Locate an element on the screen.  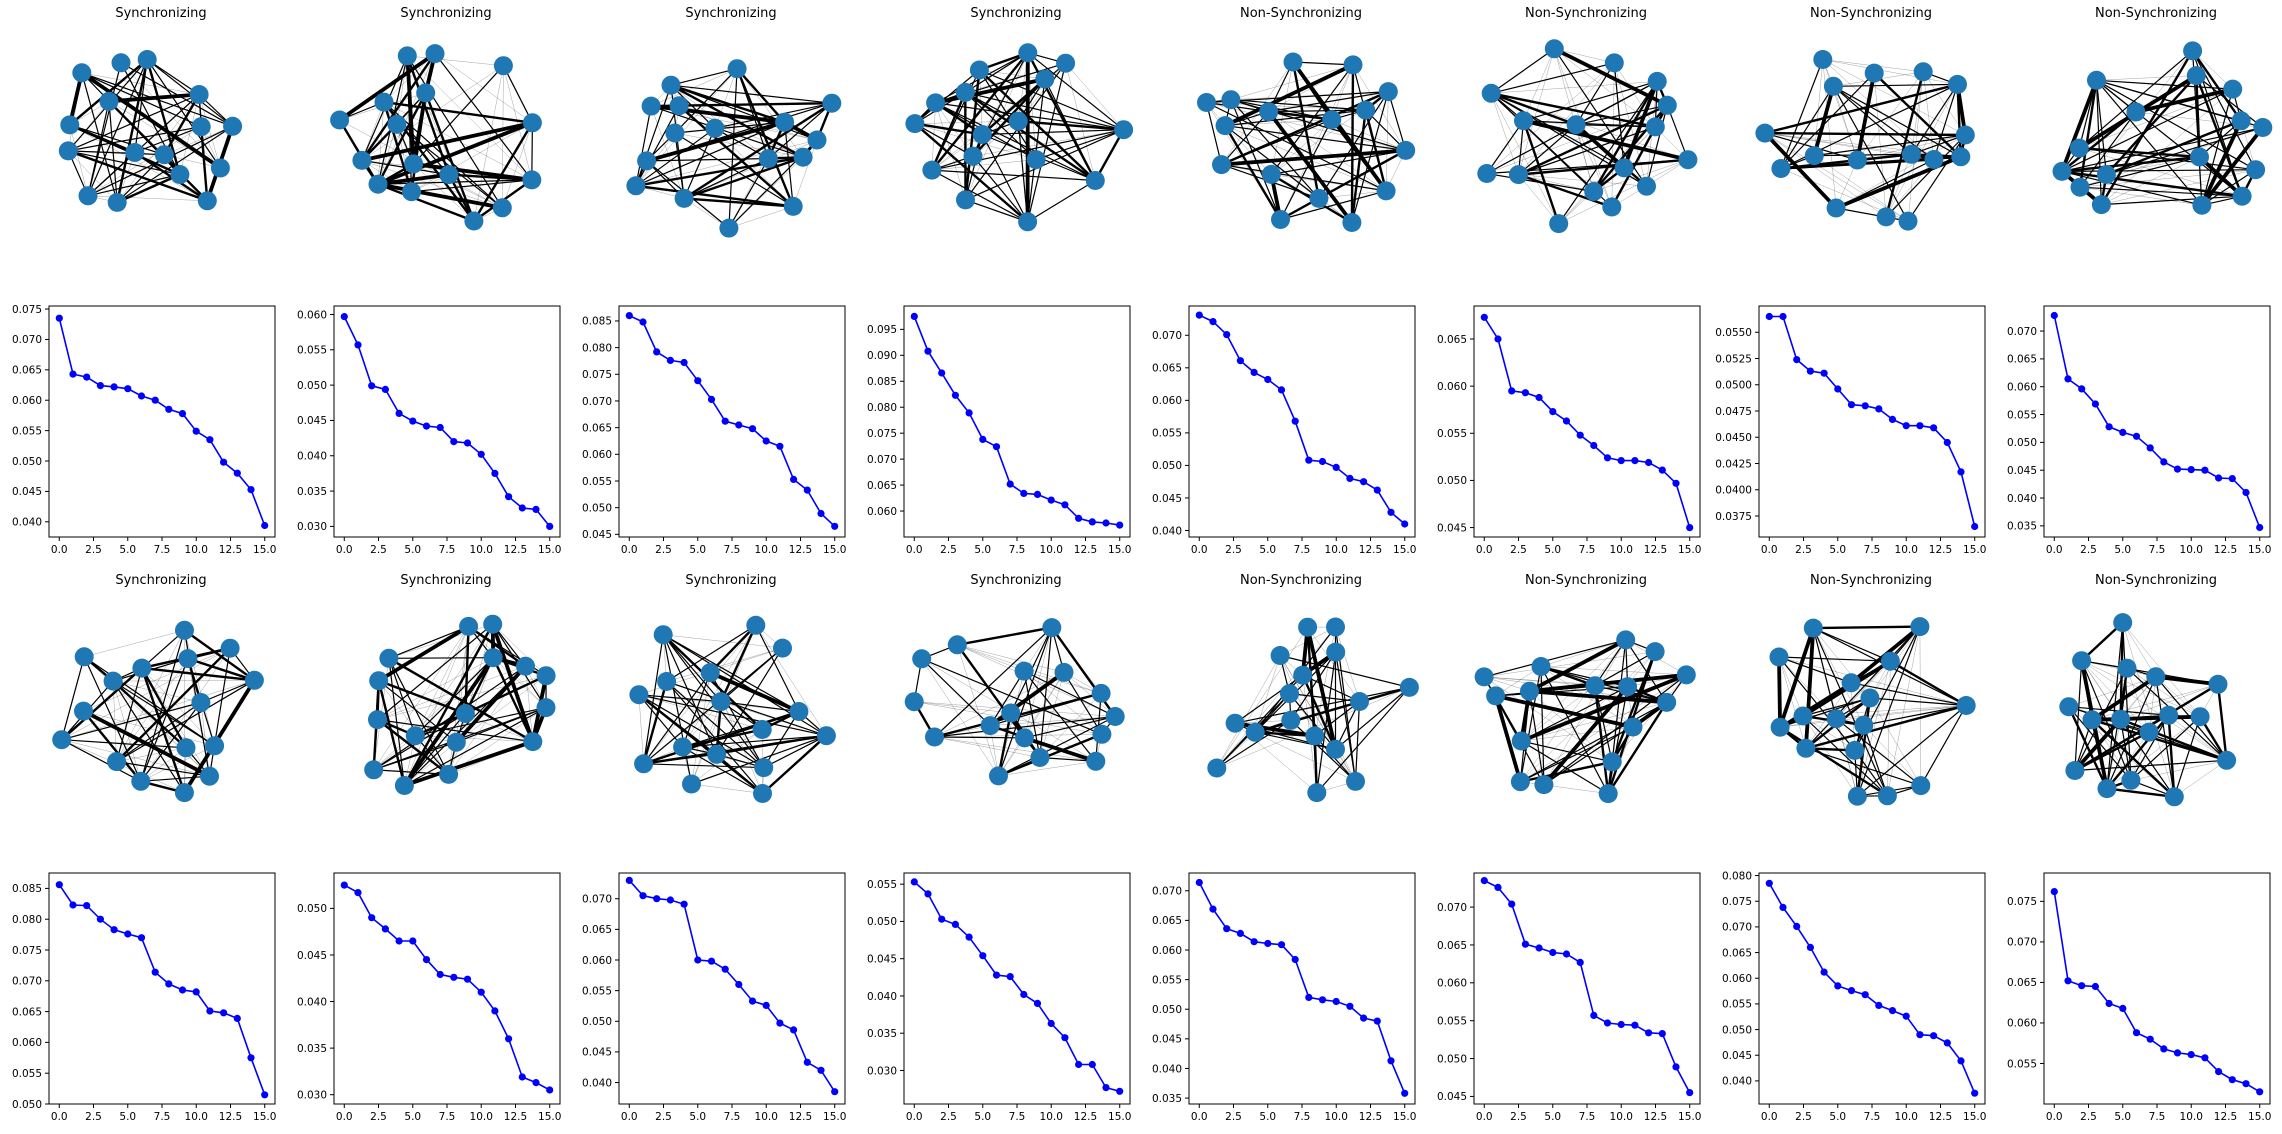
network-graph-panel: Non-Synchronizing is located at coordinates (2162, 110).